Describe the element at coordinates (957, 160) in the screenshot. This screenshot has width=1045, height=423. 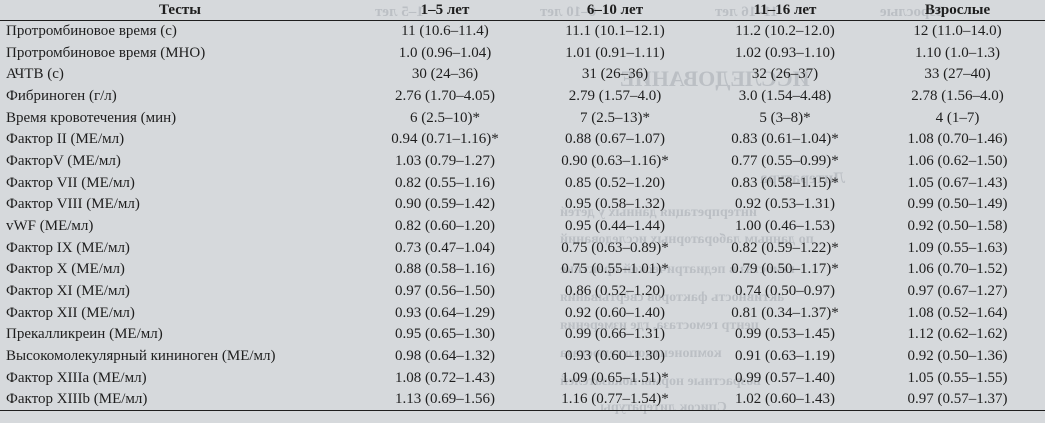
I see `value-cell: 1.06 (0.62–1.50)` at that location.